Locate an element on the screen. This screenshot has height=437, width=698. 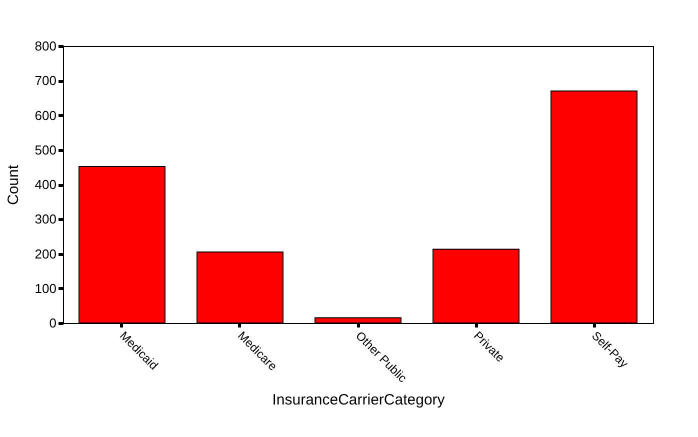
y-tick-label: 0 is located at coordinates (52, 323).